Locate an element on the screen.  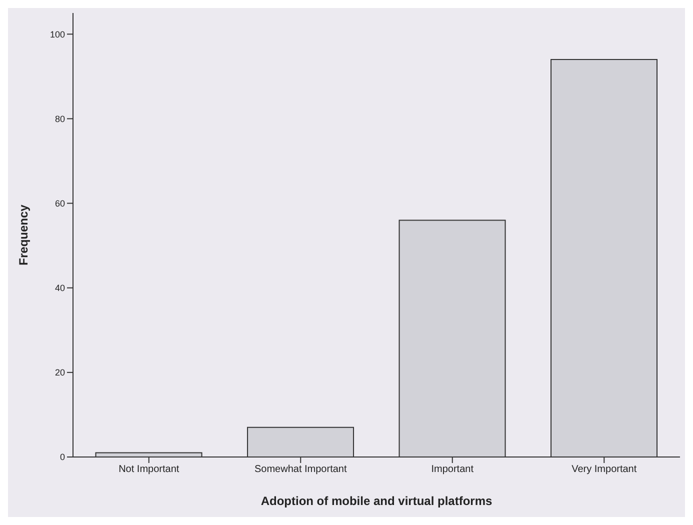
y-tick-label: 20 is located at coordinates (59, 373).